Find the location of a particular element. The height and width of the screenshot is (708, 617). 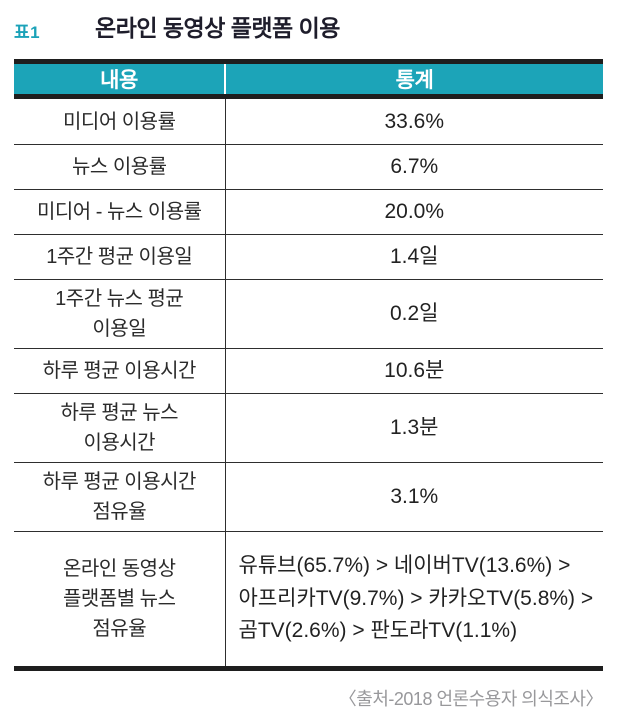

table-row: 뉴스 이용률 6.7% is located at coordinates (308, 167).